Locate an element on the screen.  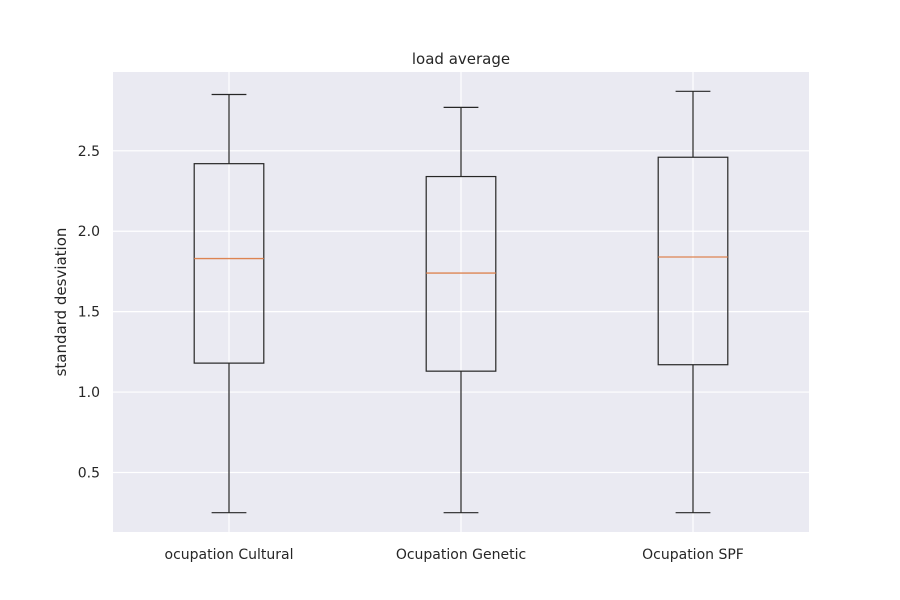
y-tick-label: 2.5 is located at coordinates (89, 152).